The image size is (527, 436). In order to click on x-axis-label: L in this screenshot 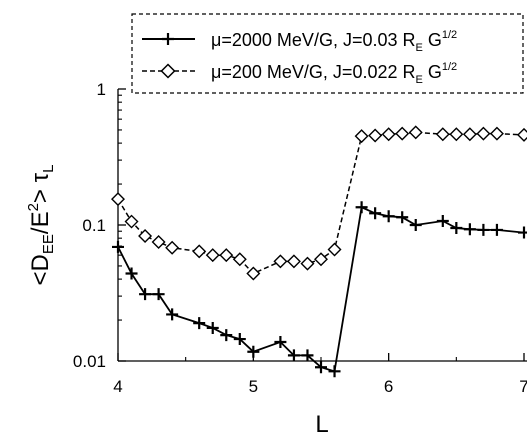, I will do `click(321, 423)`.